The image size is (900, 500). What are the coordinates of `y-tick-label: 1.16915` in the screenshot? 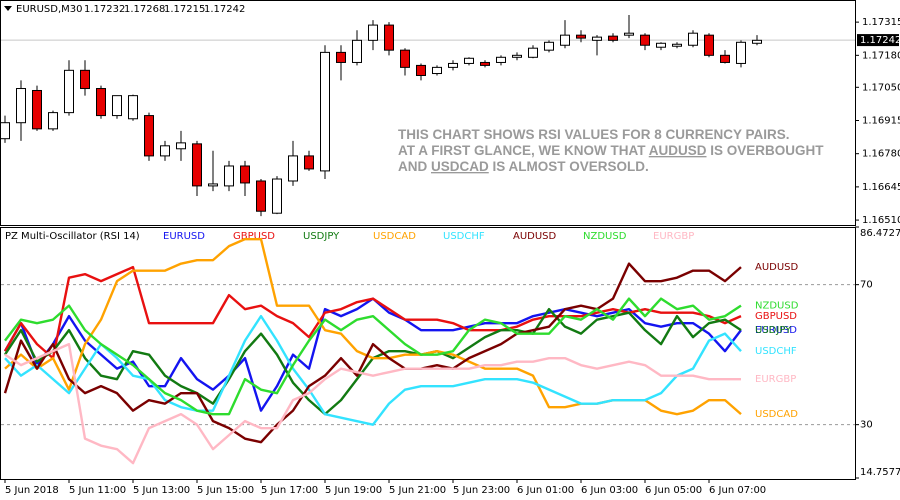 It's located at (881, 120).